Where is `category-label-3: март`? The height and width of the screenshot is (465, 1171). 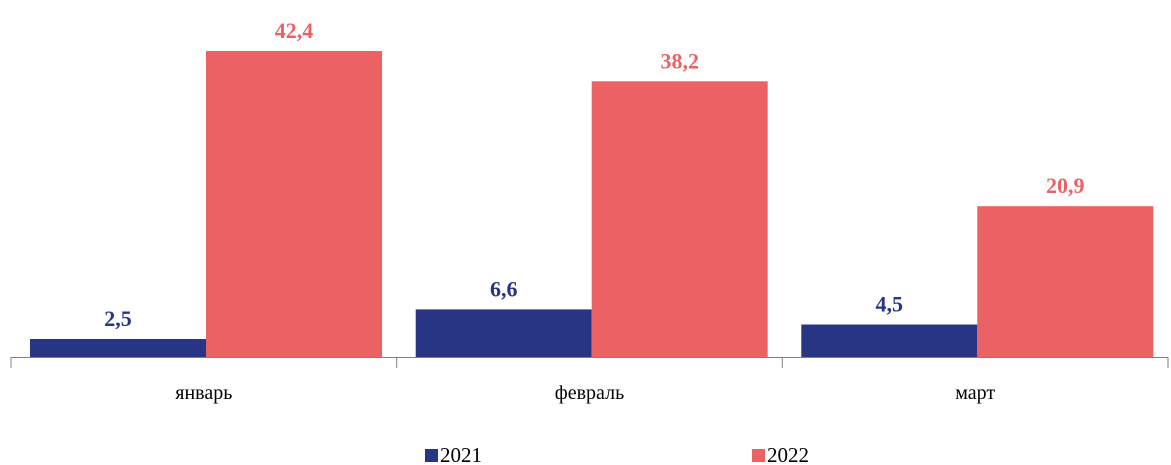
category-label-3: март is located at coordinates (975, 393).